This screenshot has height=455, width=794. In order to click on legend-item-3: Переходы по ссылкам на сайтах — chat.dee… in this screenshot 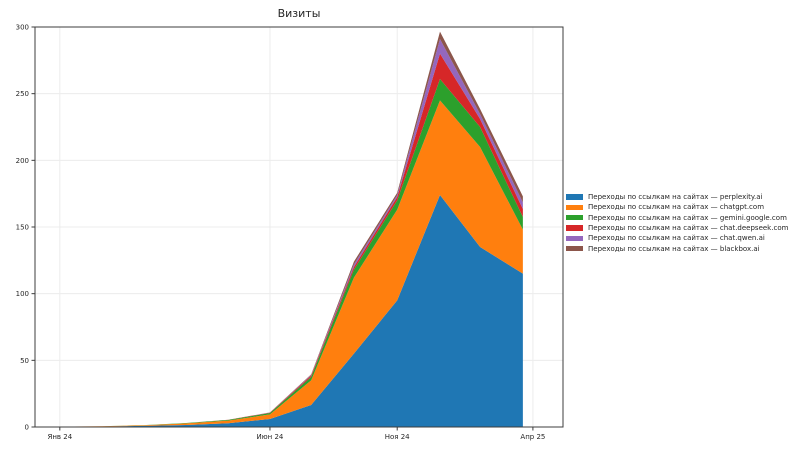, I will do `click(677, 228)`.